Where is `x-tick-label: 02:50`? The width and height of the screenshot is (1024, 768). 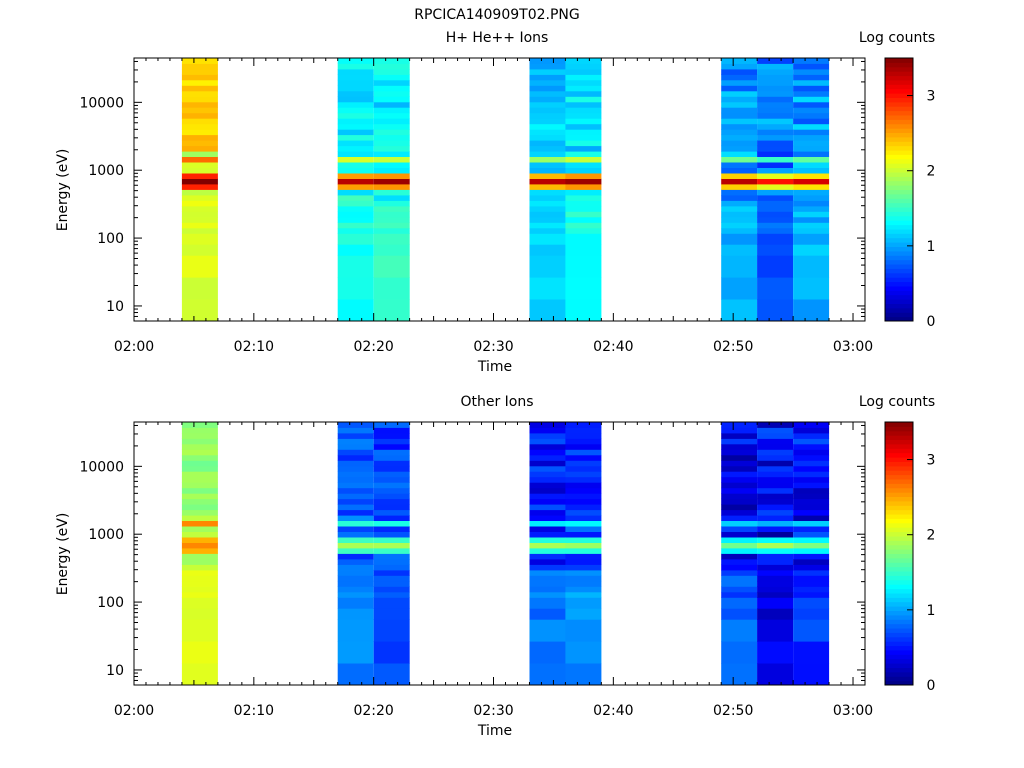 x-tick-label: 02:50 is located at coordinates (733, 711).